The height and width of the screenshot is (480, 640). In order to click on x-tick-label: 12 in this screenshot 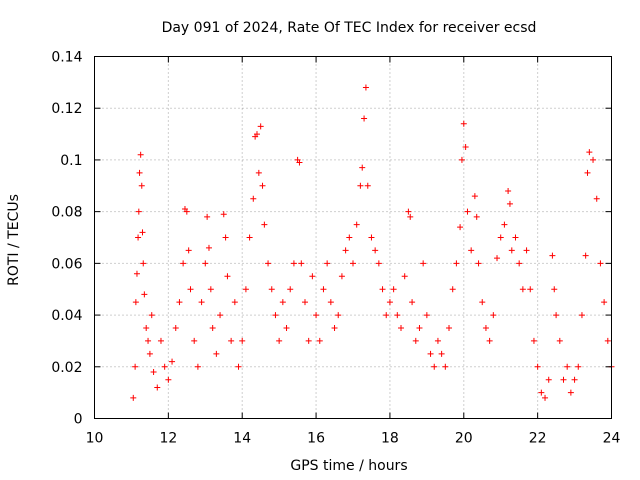, I will do `click(168, 439)`.